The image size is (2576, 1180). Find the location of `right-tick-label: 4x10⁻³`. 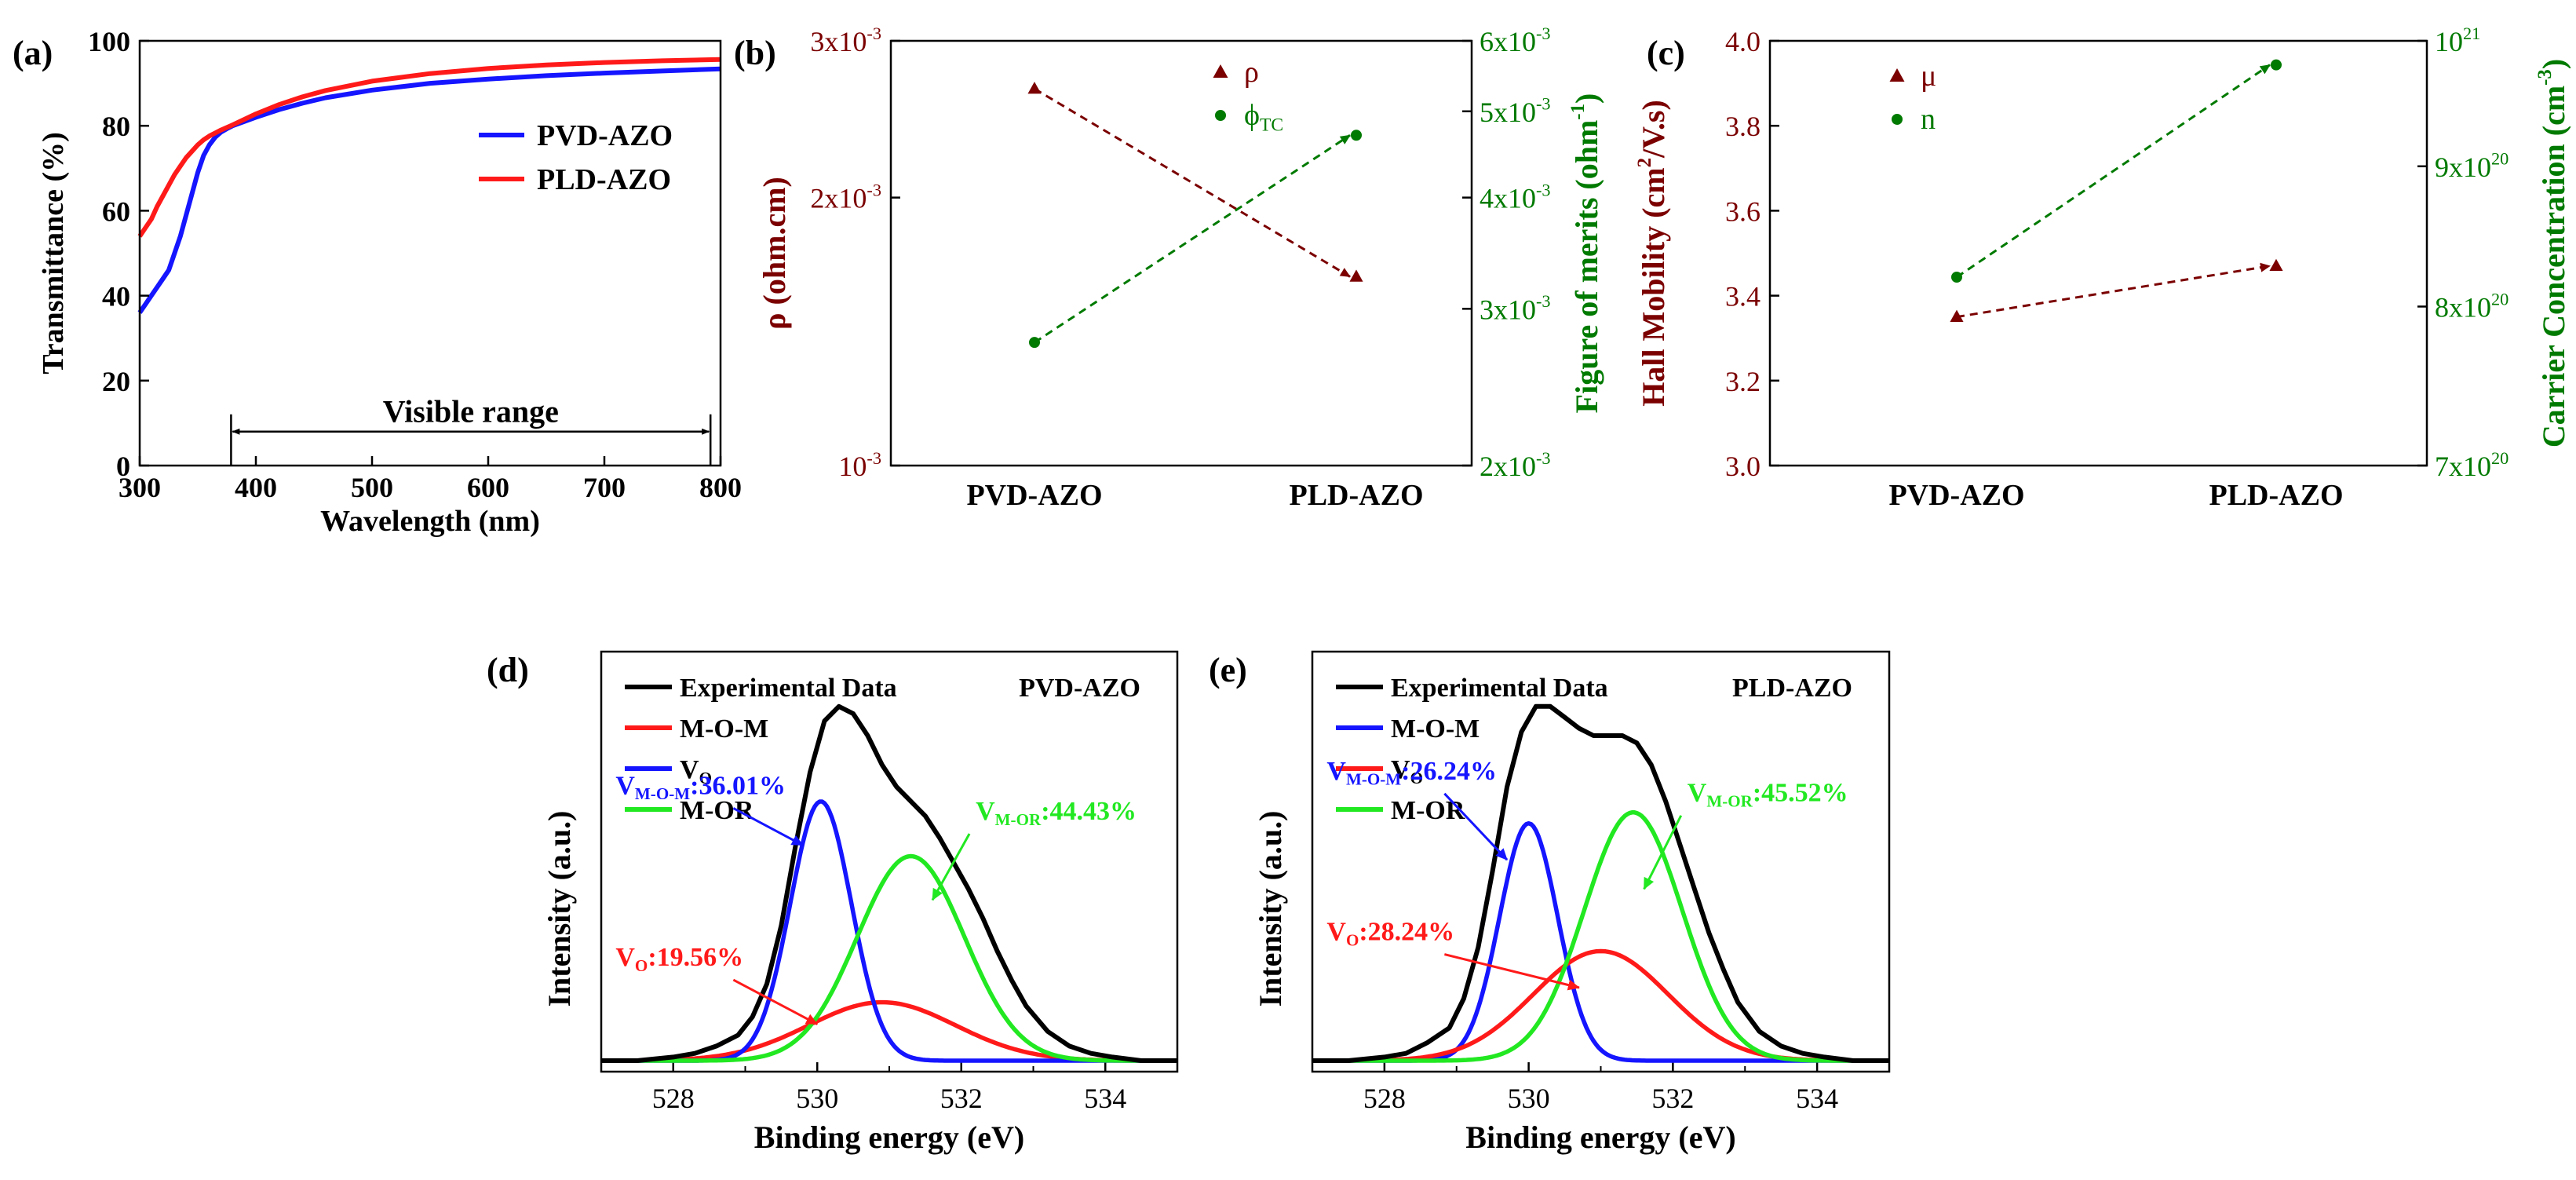

right-tick-label: 4x10⁻³ is located at coordinates (1515, 197).